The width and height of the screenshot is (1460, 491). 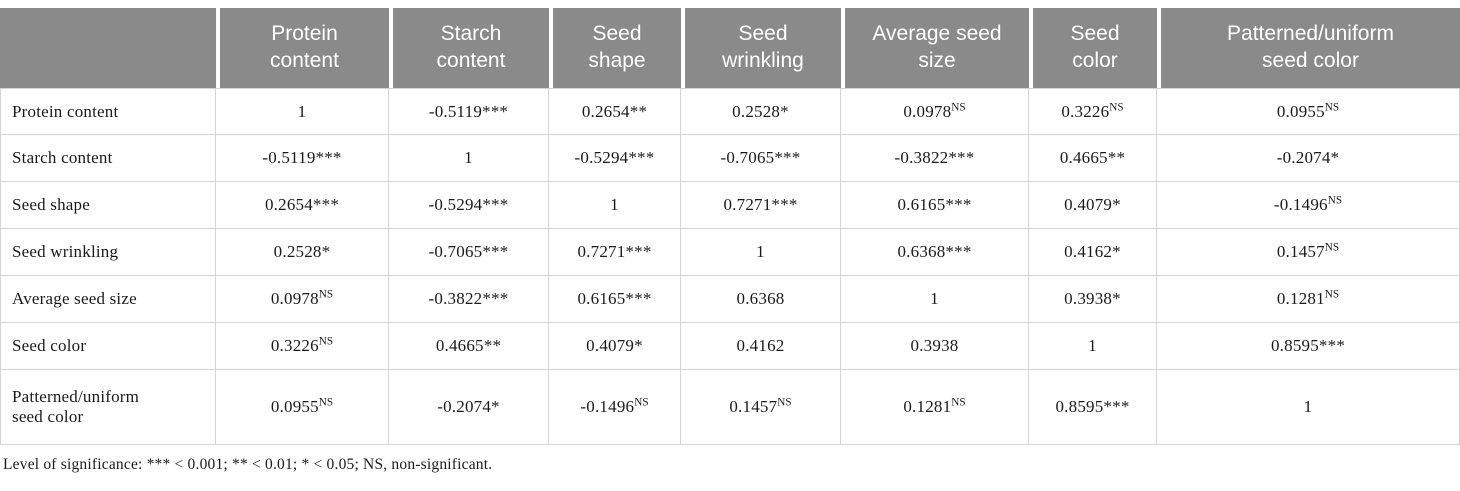 I want to click on row-label: Patterned/uniform seed color, so click(x=108, y=407).